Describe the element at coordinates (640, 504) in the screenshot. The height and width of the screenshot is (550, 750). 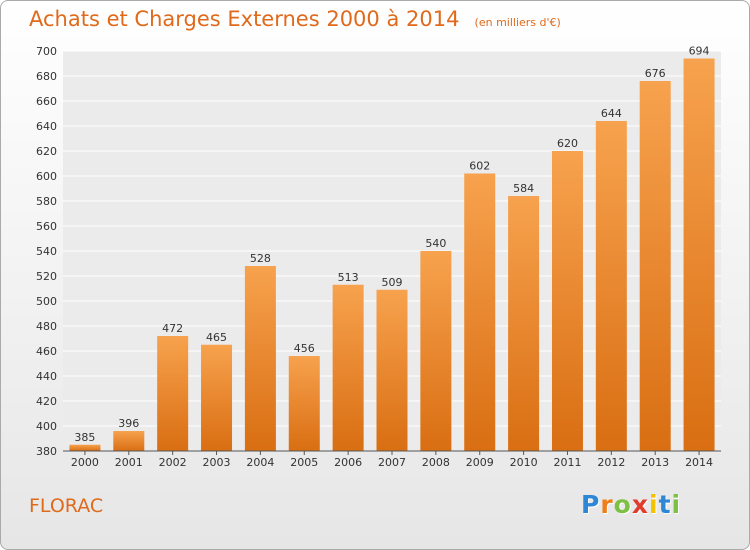
I see `logo-letter: x` at that location.